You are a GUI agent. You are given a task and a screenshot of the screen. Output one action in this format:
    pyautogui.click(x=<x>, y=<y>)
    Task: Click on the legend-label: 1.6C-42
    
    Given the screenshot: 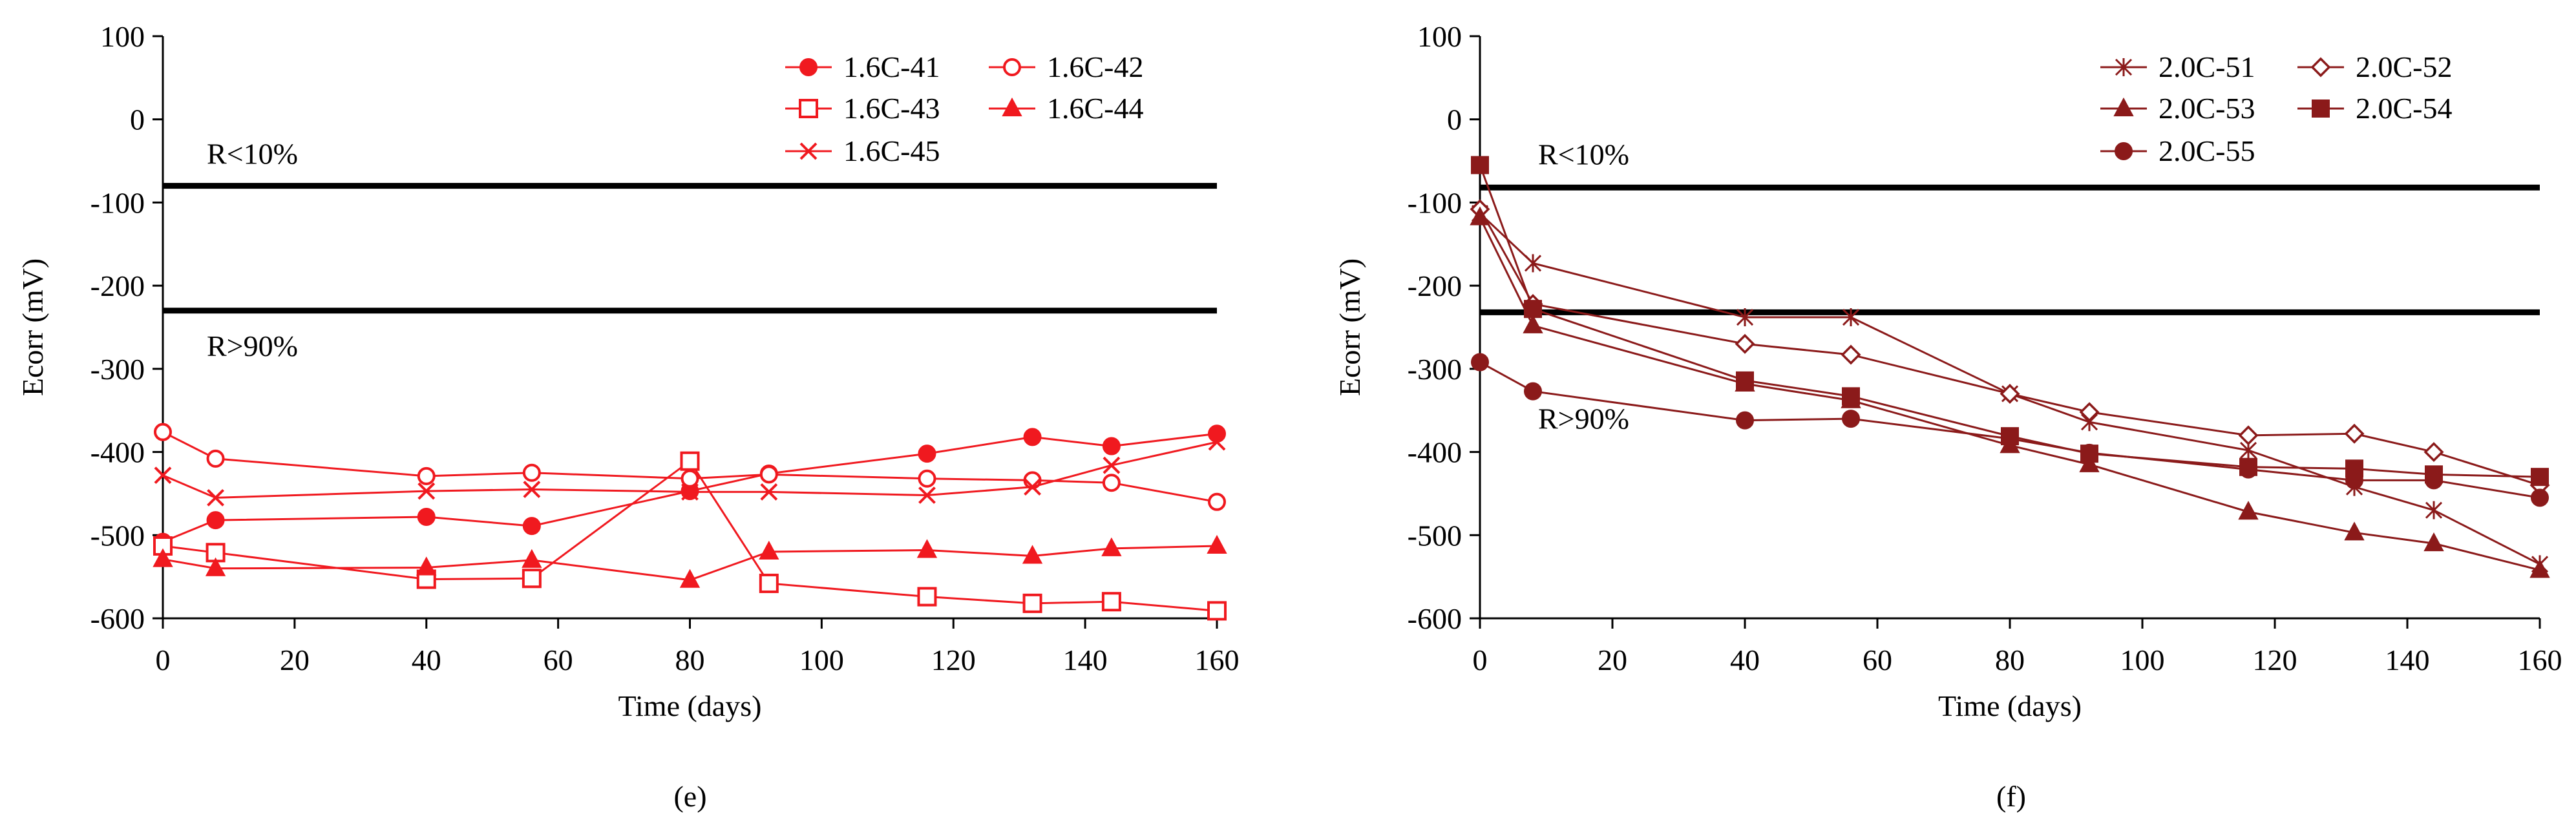 What is the action you would take?
    pyautogui.click(x=1095, y=66)
    